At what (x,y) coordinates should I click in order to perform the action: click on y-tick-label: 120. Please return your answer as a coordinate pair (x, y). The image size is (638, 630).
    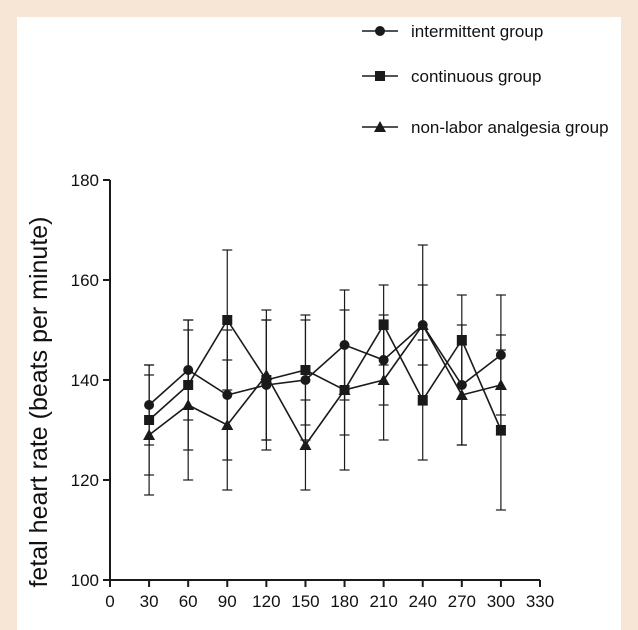
    Looking at the image, I should click on (85, 480).